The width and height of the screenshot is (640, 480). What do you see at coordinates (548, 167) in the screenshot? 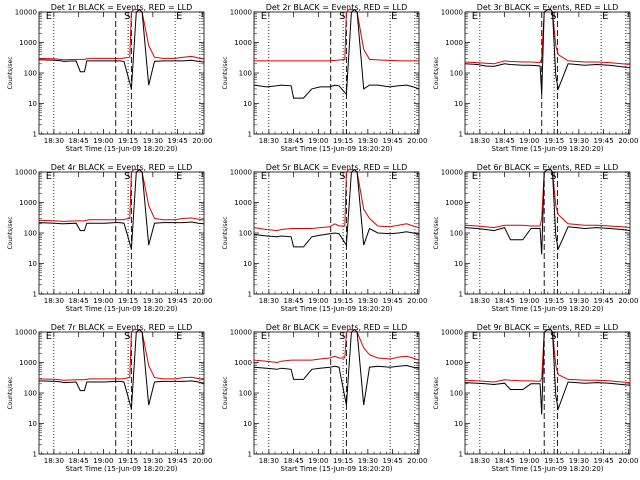
I see `chart-title: Det 6r BLACK = Events, RED = LLD` at bounding box center [548, 167].